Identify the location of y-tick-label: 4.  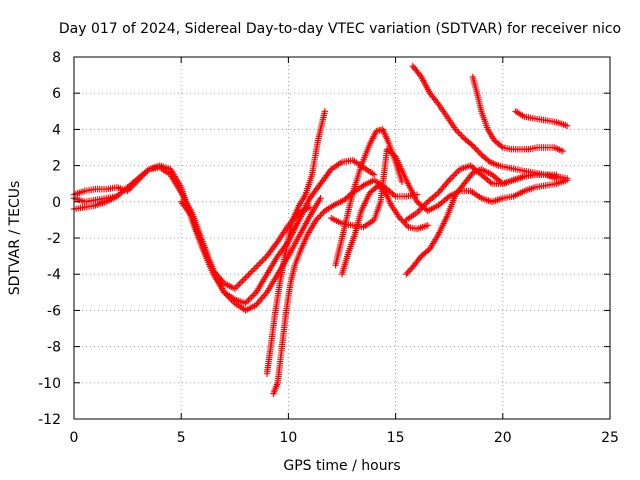
(56, 130).